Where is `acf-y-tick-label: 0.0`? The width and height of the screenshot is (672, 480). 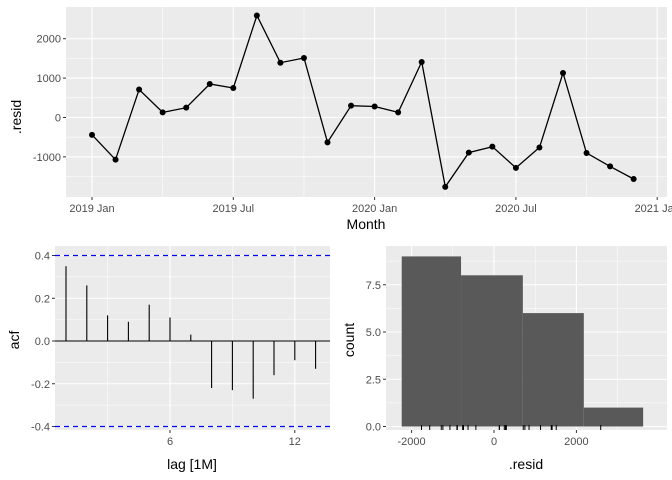 acf-y-tick-label: 0.0 is located at coordinates (42, 342).